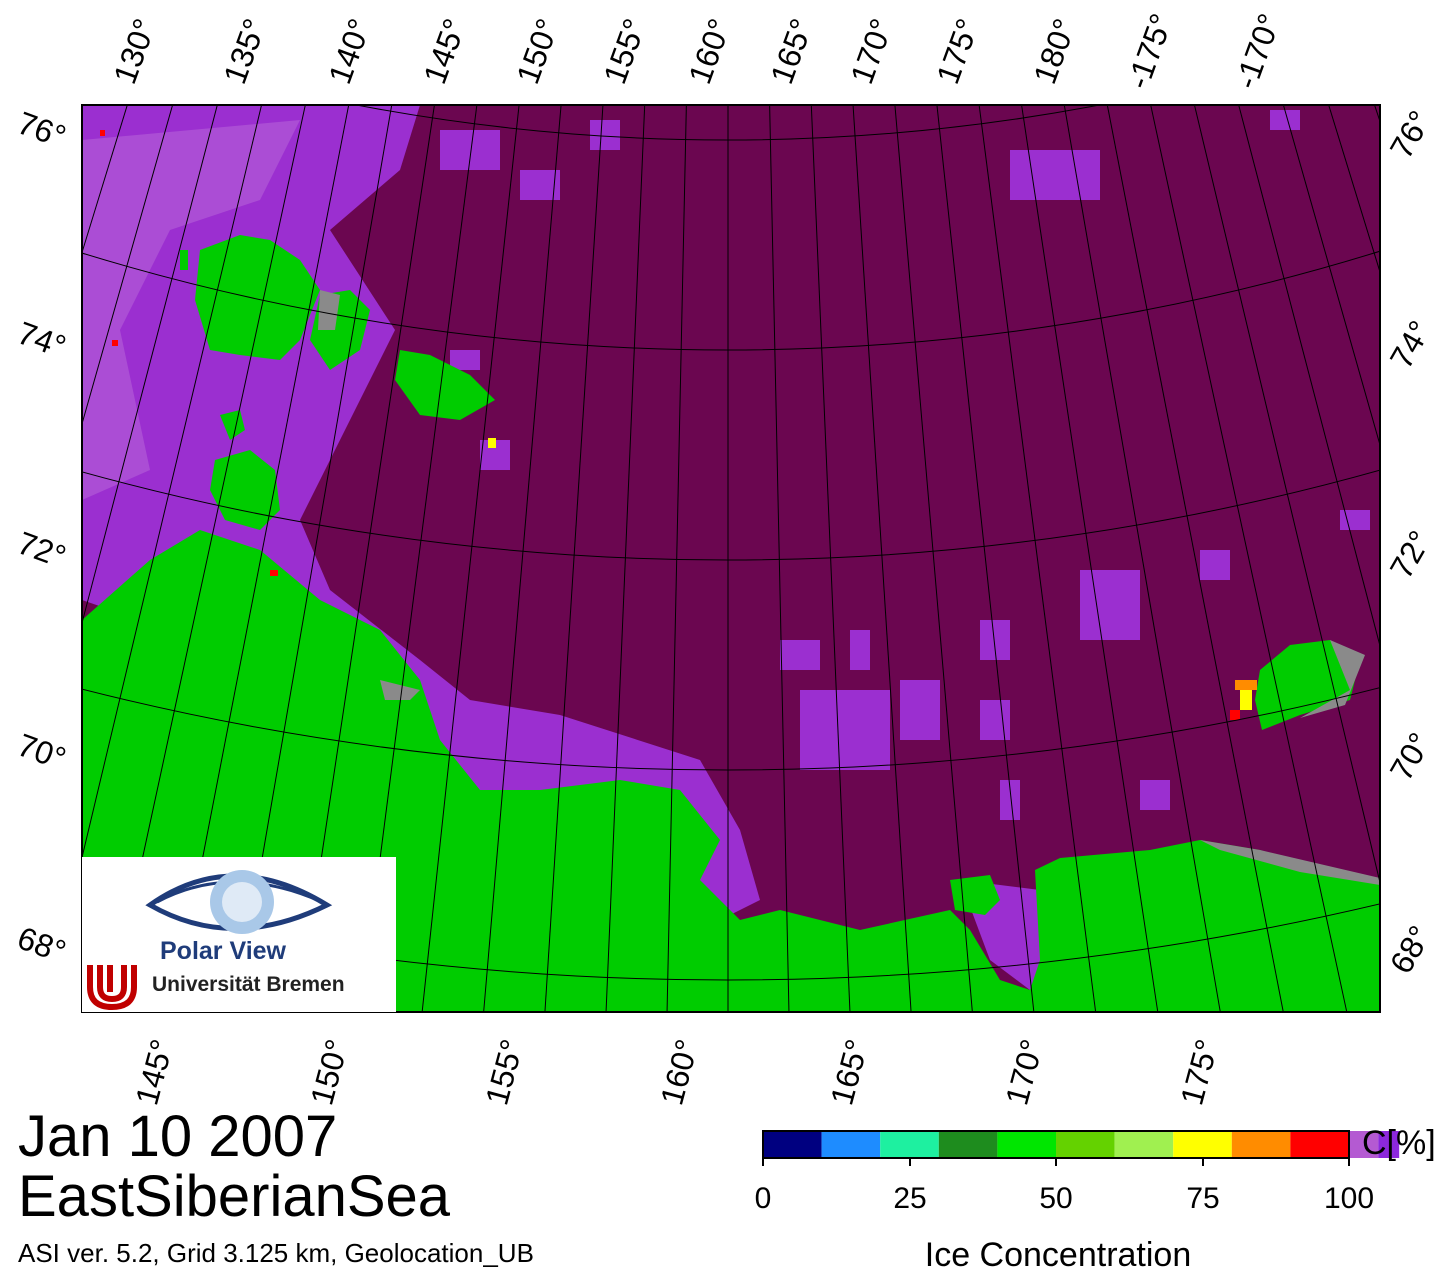 This screenshot has height=1277, width=1456. What do you see at coordinates (178, 1136) in the screenshot?
I see `map-date: Jan 10 2007` at bounding box center [178, 1136].